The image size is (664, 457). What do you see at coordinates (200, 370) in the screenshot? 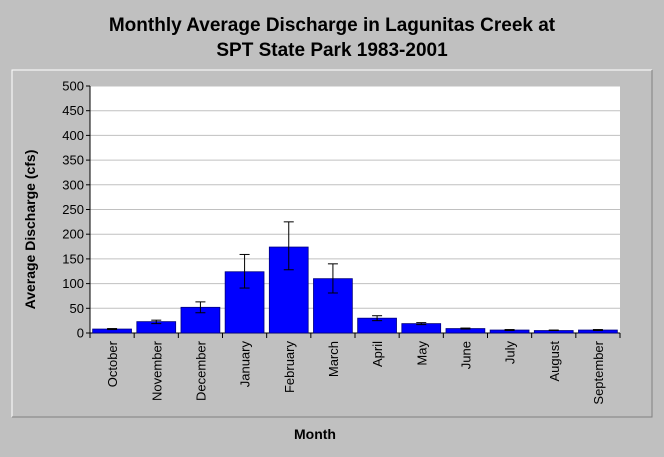
I see `x-tick-label: December` at bounding box center [200, 370].